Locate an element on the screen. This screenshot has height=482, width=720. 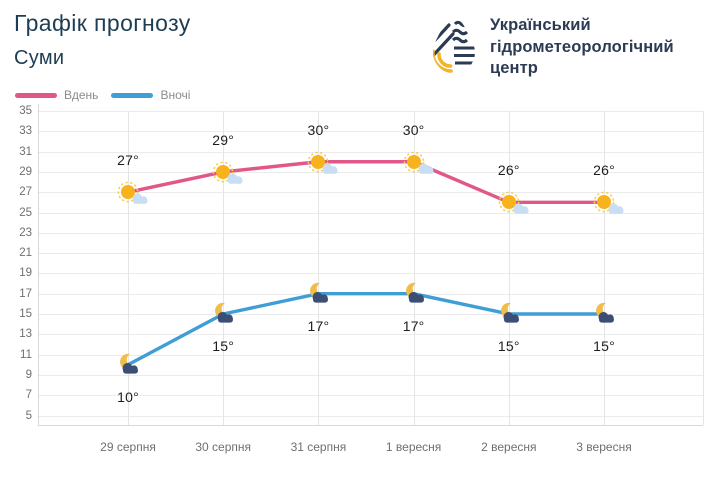
y-axis-tick-label: 21 is located at coordinates (25, 253).